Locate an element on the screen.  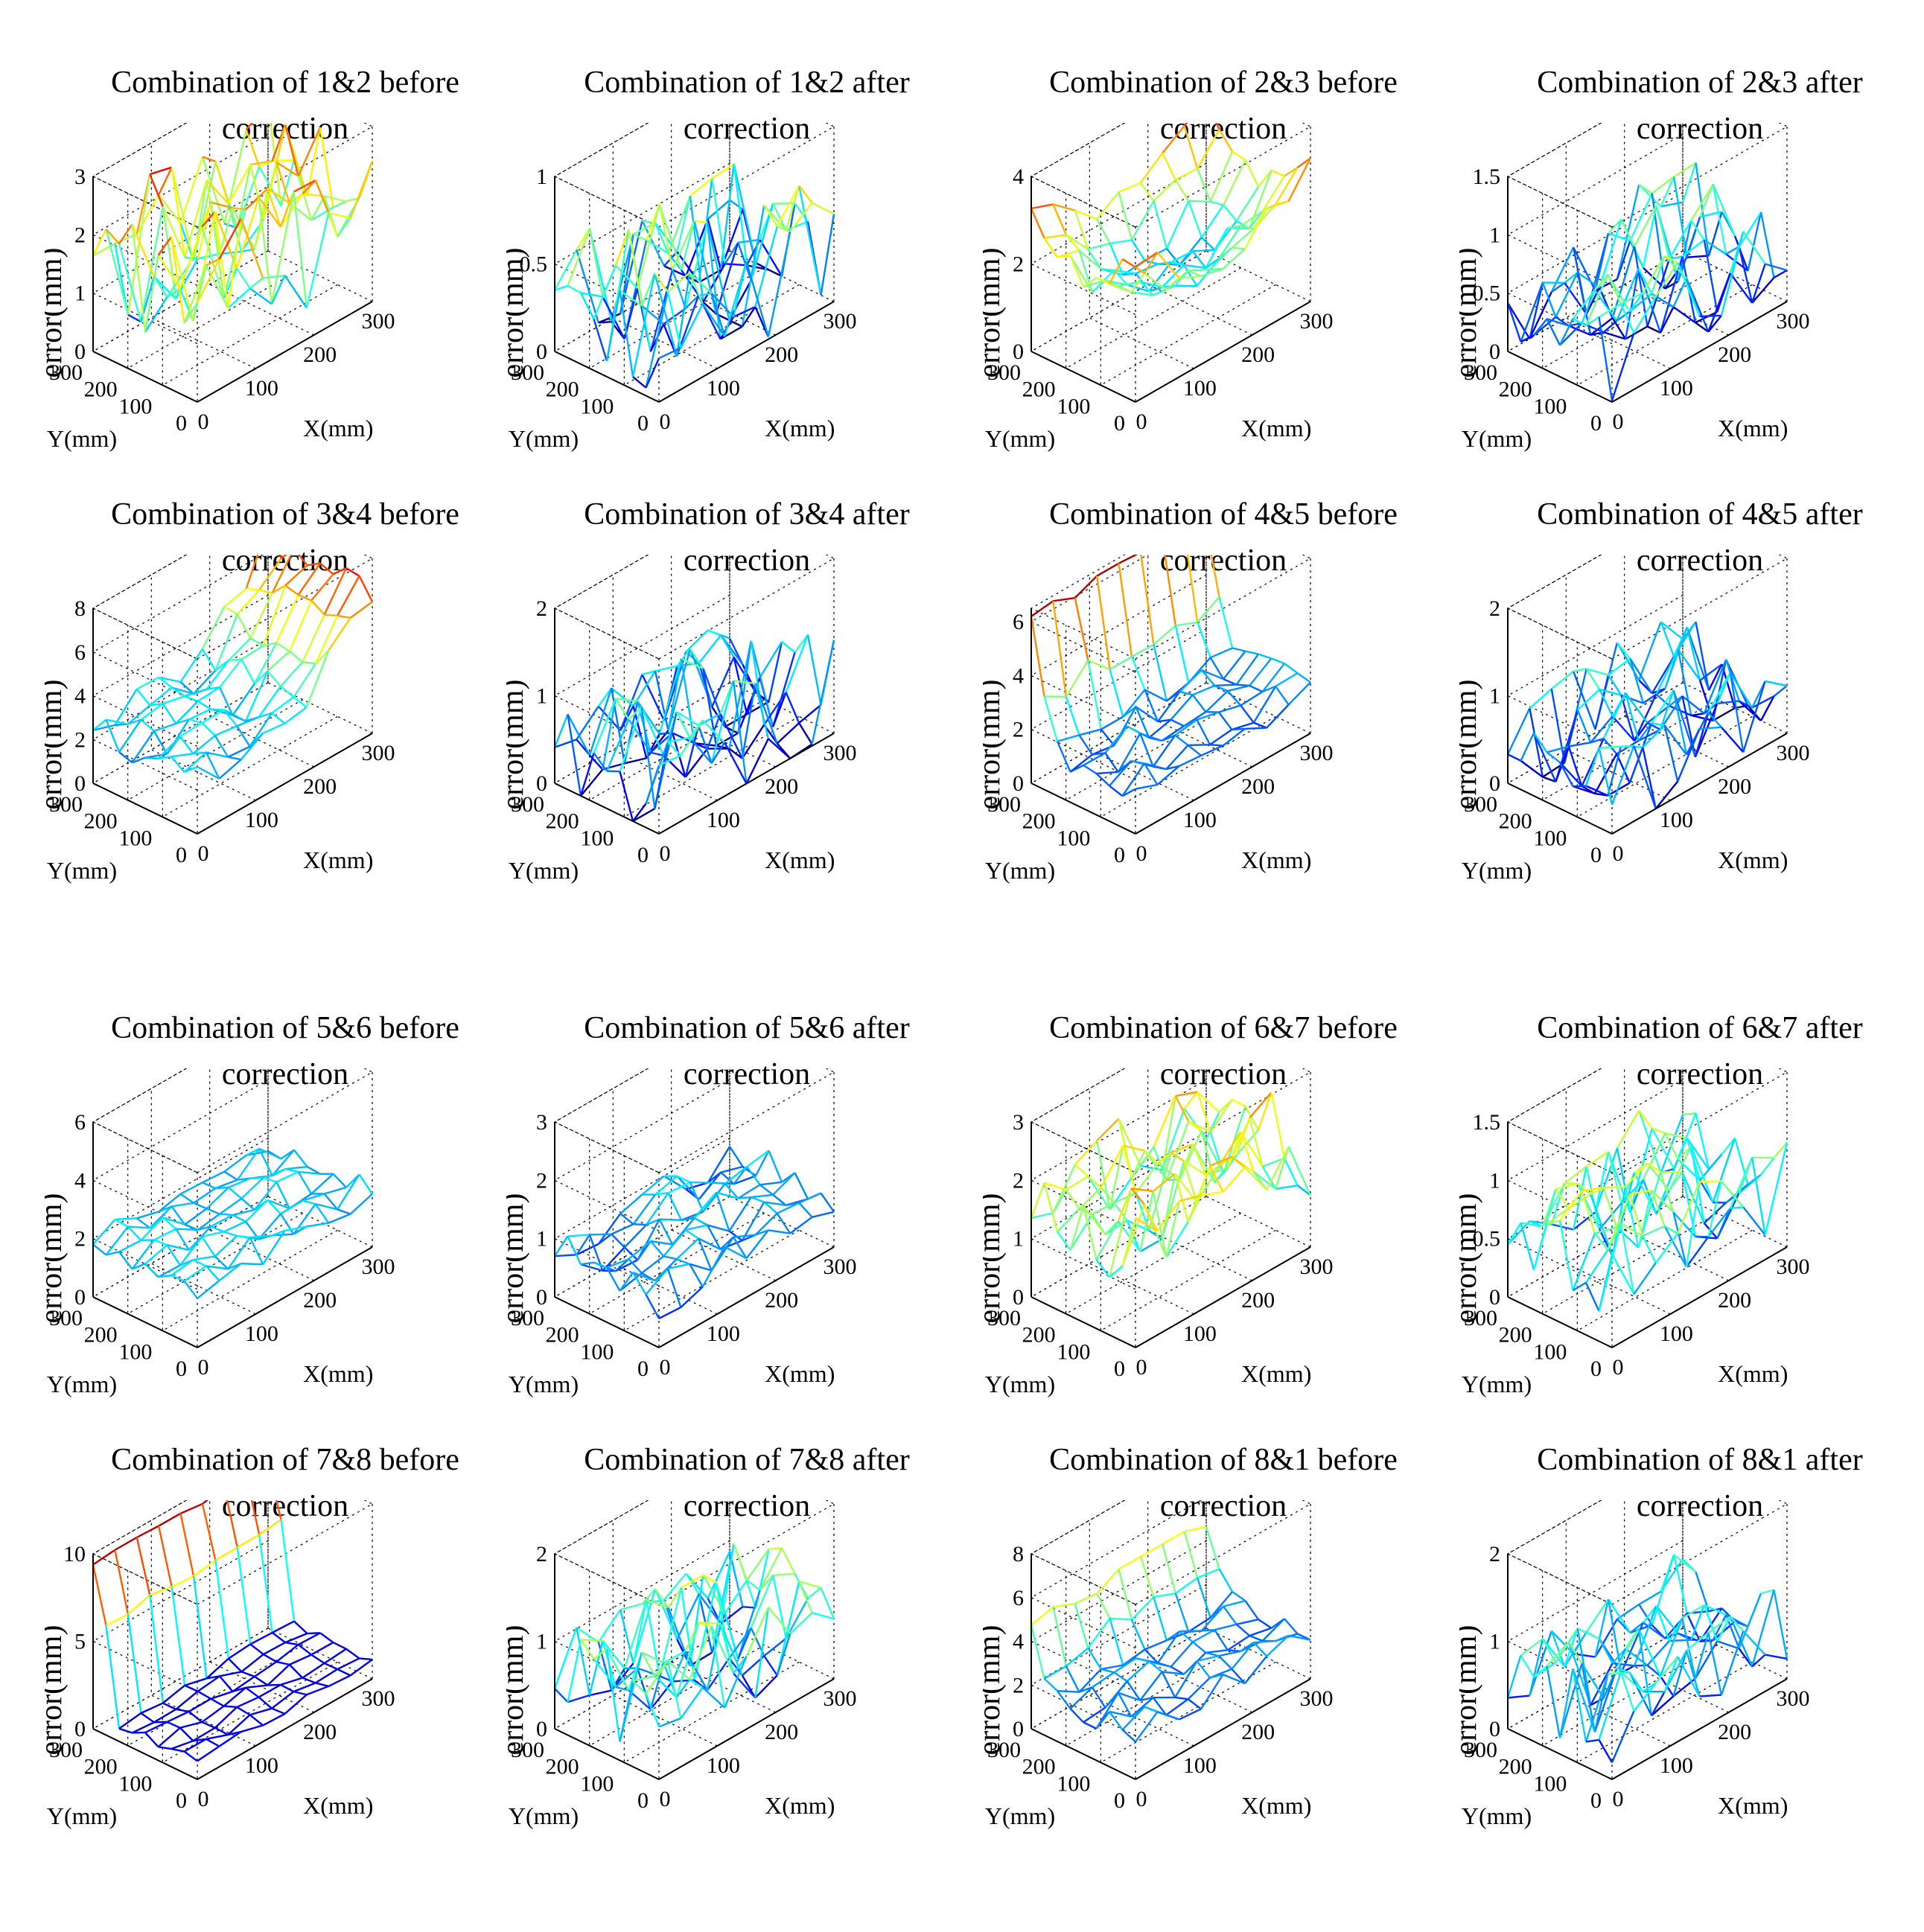
z-tick-label: 4 is located at coordinates (80, 1180).